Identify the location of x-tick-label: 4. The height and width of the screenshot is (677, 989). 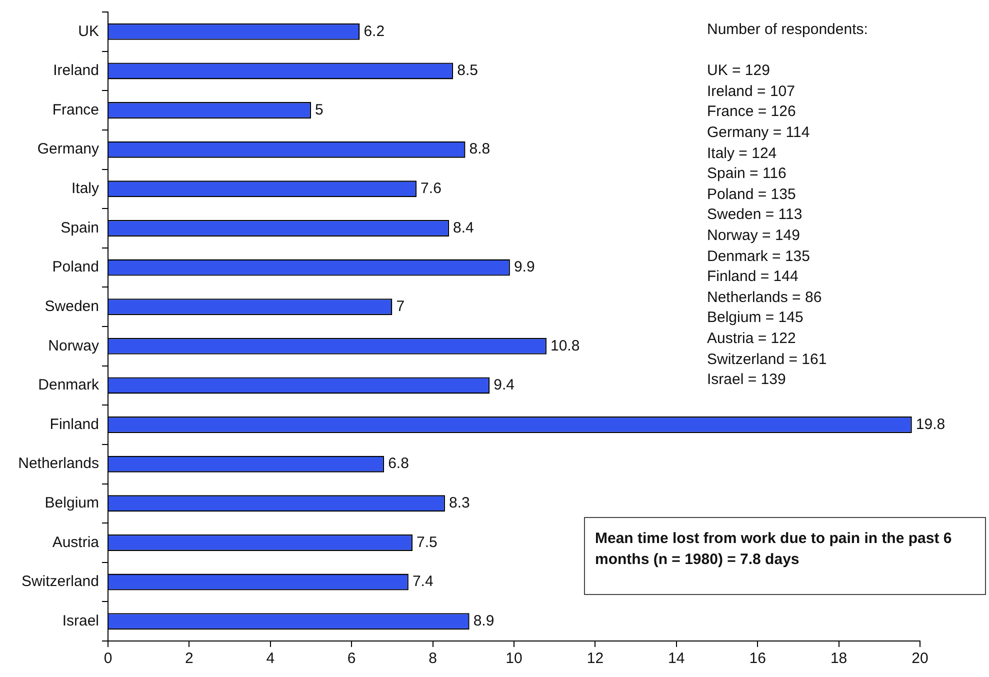
(270, 659).